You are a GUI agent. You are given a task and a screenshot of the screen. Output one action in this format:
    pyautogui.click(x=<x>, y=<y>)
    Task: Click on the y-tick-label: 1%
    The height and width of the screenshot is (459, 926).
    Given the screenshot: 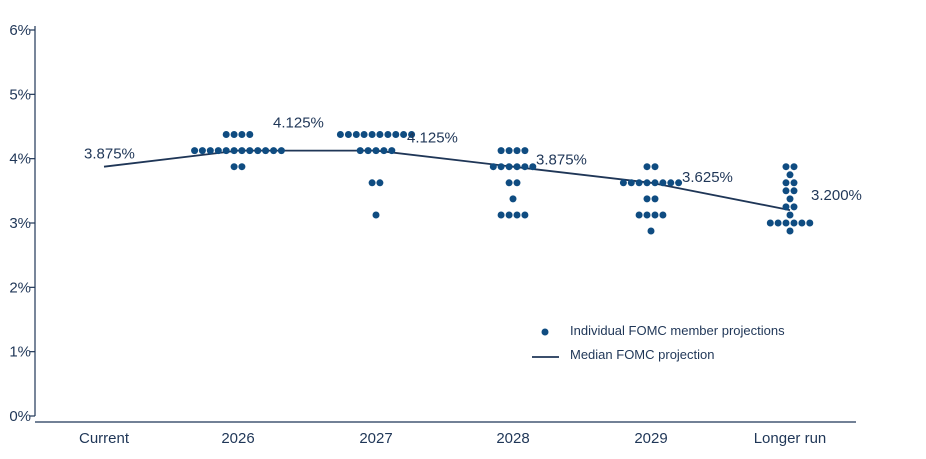 What is the action you would take?
    pyautogui.click(x=20, y=352)
    